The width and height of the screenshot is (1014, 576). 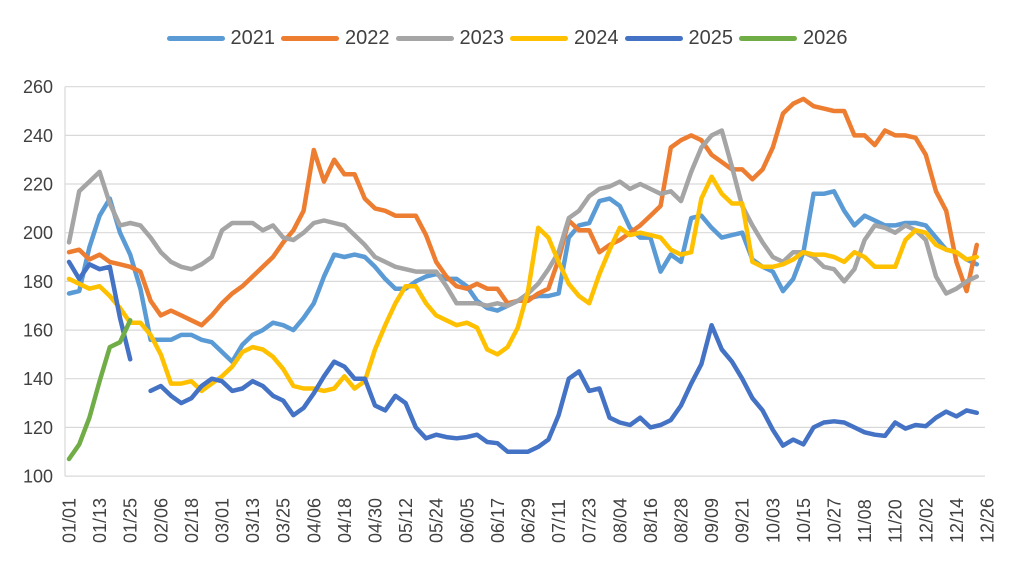 I want to click on x-axis-label-12/14: 12/14, so click(x=957, y=520).